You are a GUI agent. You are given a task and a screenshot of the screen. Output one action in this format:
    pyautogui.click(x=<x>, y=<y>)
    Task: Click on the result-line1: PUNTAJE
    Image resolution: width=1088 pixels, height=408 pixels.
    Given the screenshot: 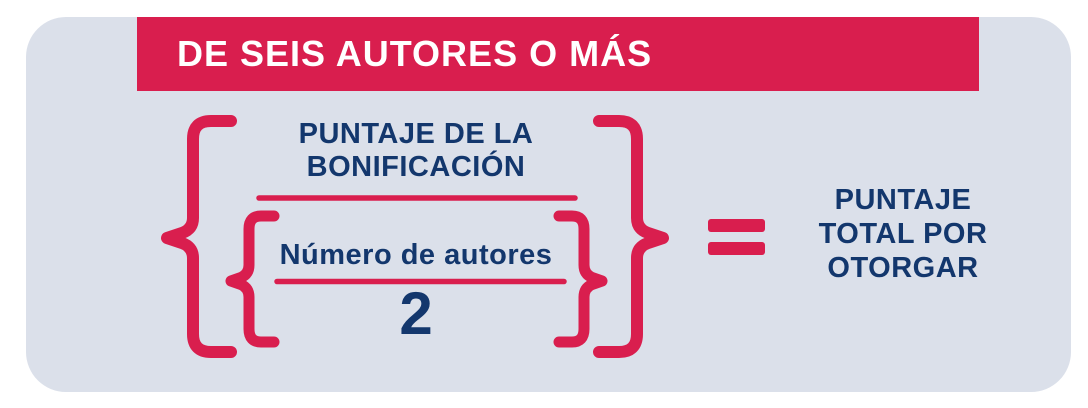 What is the action you would take?
    pyautogui.click(x=903, y=200)
    